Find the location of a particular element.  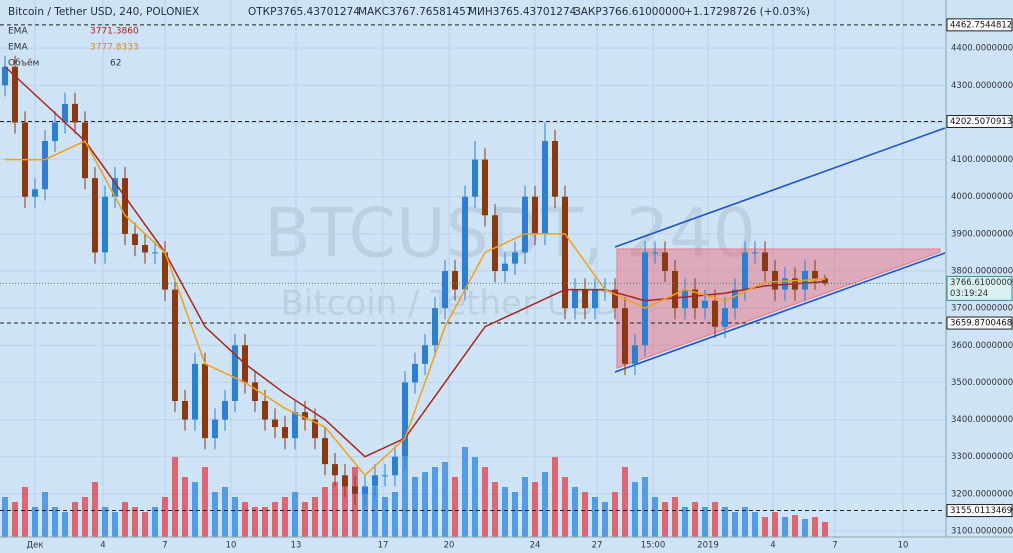

current-price-label: 3766.61000000 is located at coordinates (981, 283).